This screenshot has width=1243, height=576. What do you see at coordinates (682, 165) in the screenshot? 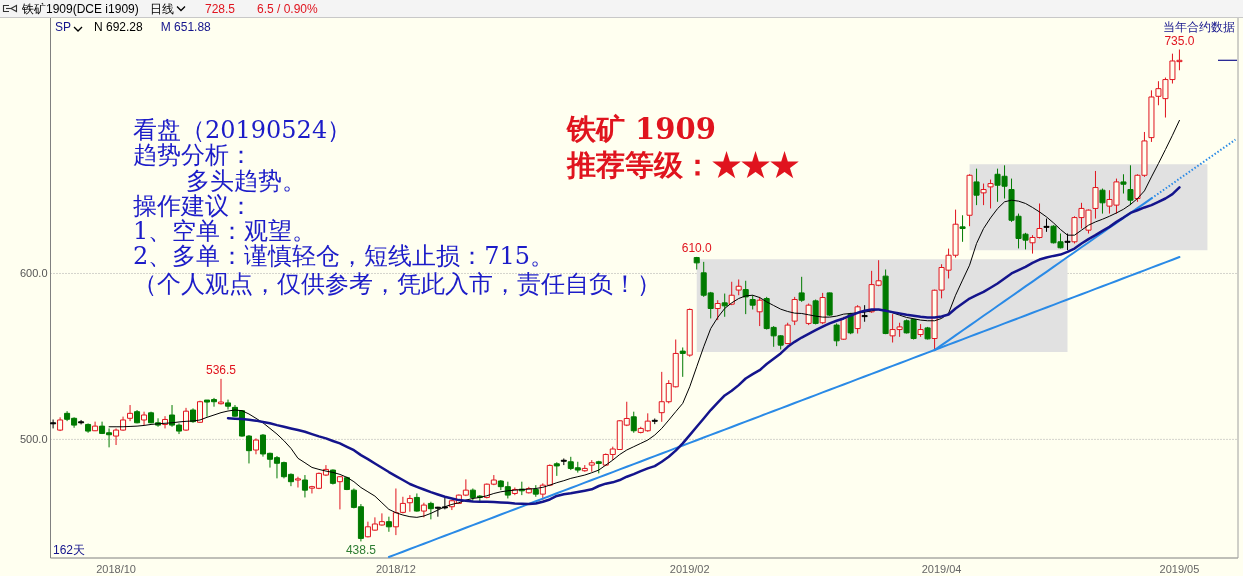
I see `annotation: 推荐等级：★★★` at bounding box center [682, 165].